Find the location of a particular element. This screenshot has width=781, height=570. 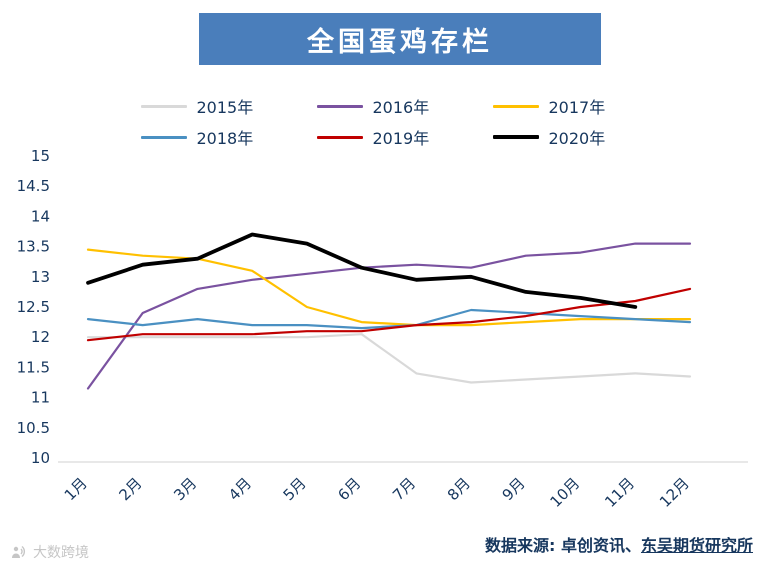

y-tick-label: 13.5 is located at coordinates (33, 247).